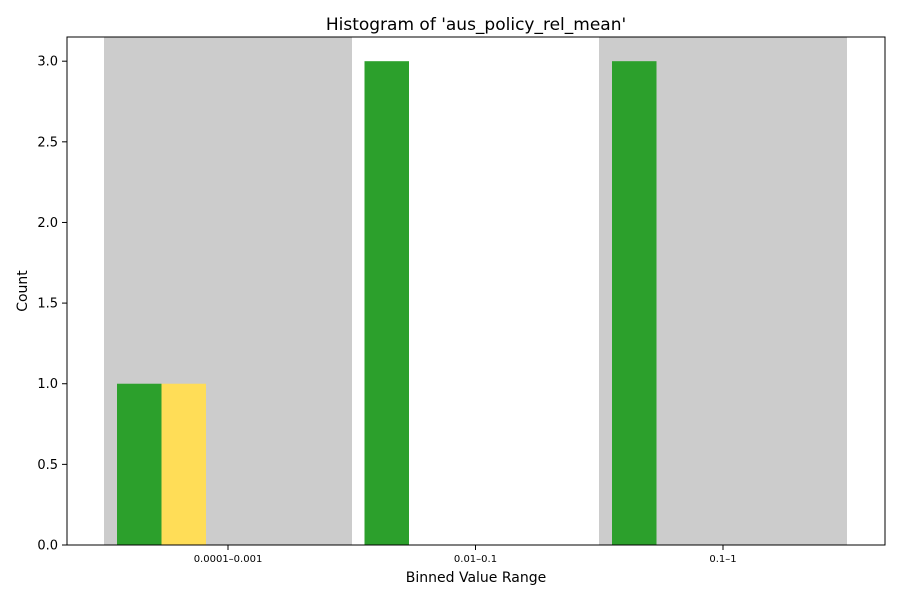  Describe the element at coordinates (476, 25) in the screenshot. I see `chart-title: Histogram of 'aus_policy_rel_mean'` at that location.